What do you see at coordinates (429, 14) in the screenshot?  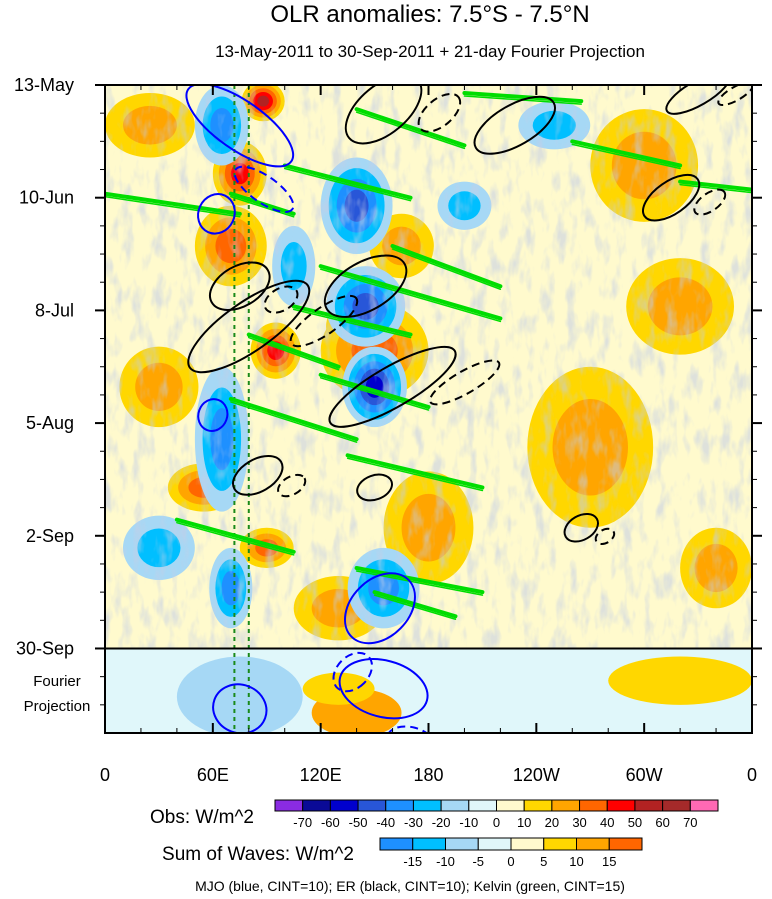 I see `chart-title: OLR anomalies: 7.5°S - 7.5°N` at bounding box center [429, 14].